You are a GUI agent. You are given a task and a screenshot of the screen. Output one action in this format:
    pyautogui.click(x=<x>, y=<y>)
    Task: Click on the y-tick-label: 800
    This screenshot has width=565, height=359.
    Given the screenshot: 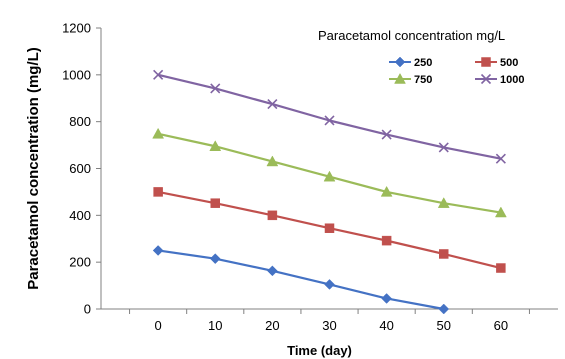 What is the action you would take?
    pyautogui.click(x=80, y=121)
    